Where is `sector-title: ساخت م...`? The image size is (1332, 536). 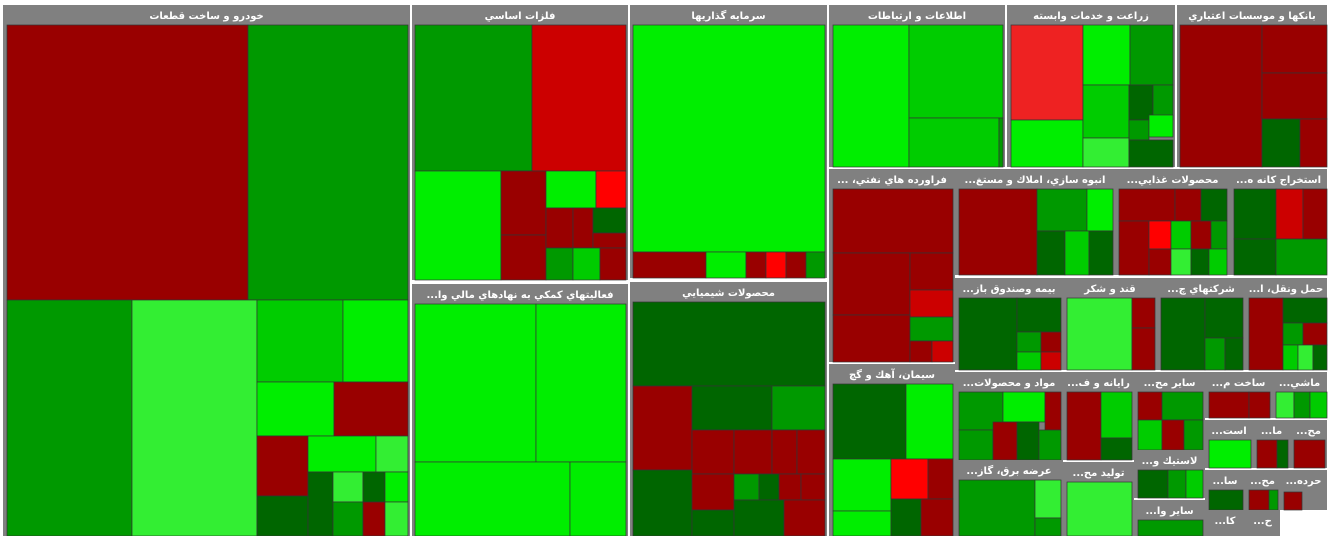 sector-title: ساخت م... is located at coordinates (1239, 383).